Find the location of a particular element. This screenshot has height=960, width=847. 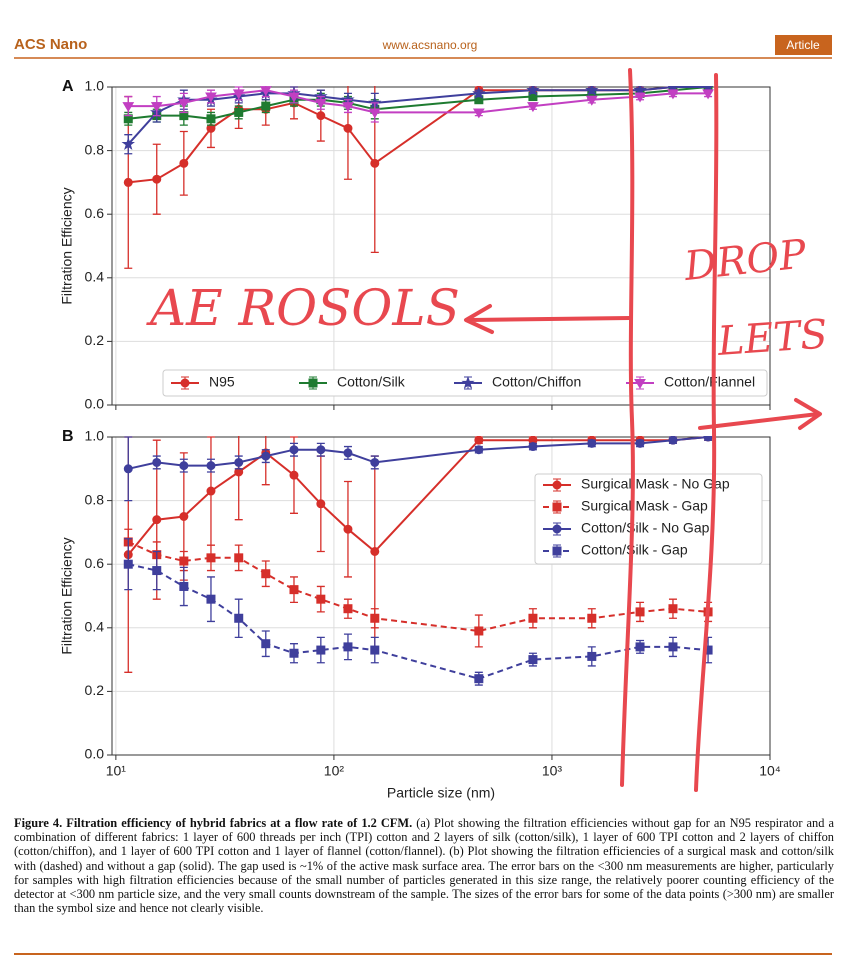

section: Article is located at coordinates (803, 45).